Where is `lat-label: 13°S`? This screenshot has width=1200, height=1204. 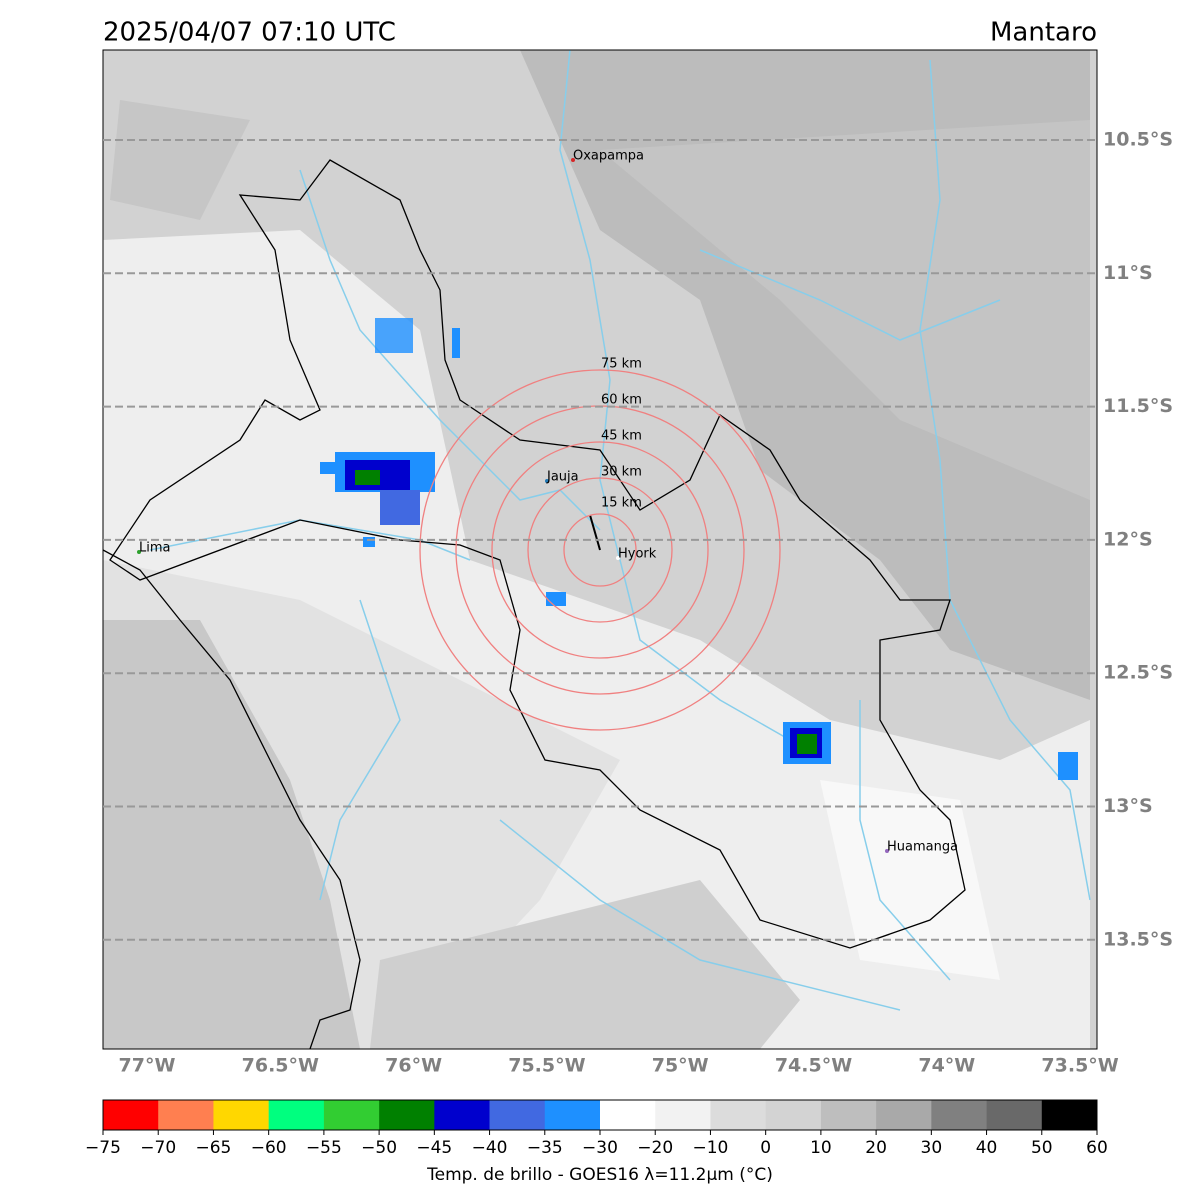
lat-label: 13°S is located at coordinates (1128, 806).